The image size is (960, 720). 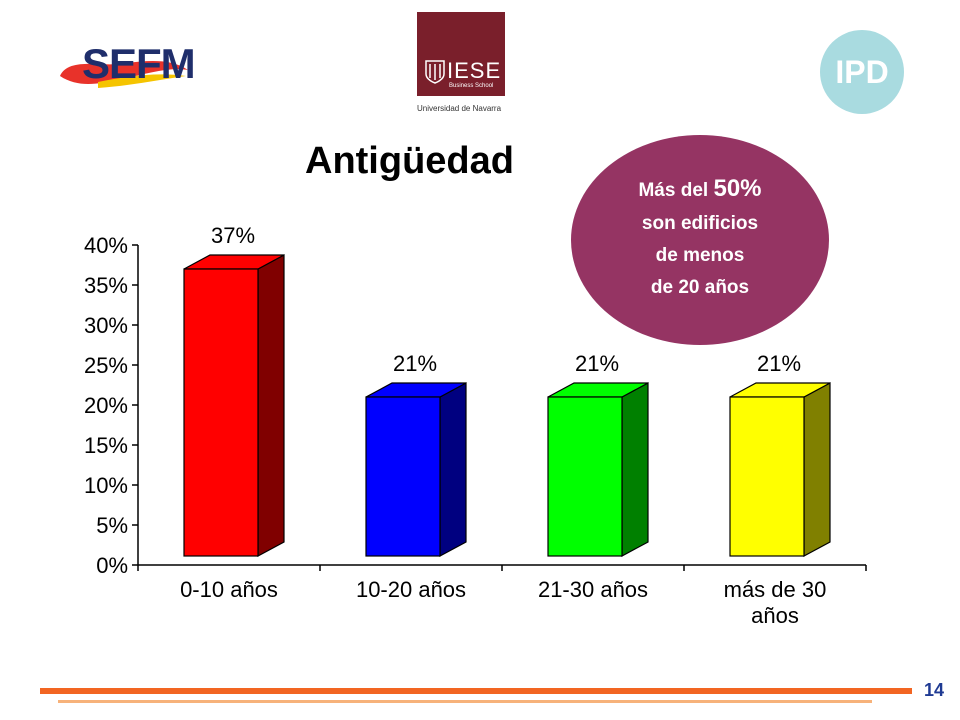 What do you see at coordinates (700, 223) in the screenshot?
I see `callout-line-2: son edificios` at bounding box center [700, 223].